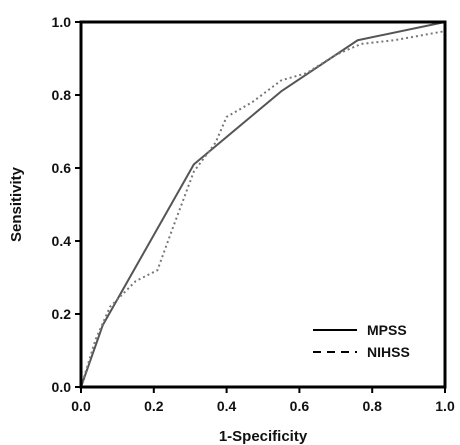 This screenshot has height=445, width=460. I want to click on x-tick-label: 1.0, so click(445, 406).